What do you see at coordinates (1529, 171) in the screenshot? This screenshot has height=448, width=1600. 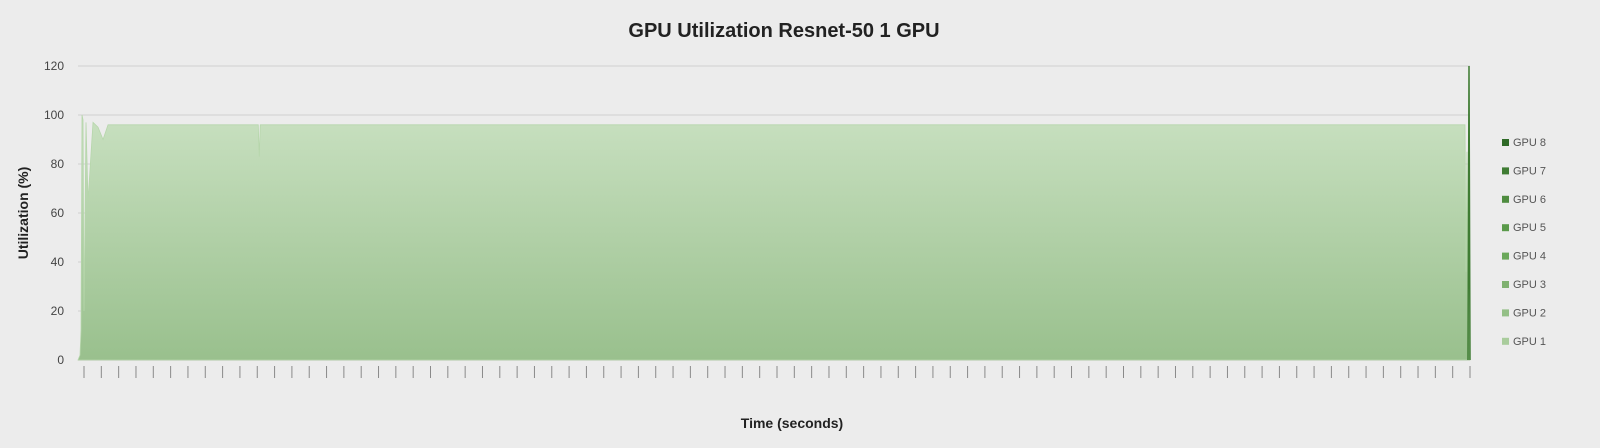 I see `legend-label: GPU 7` at bounding box center [1529, 171].